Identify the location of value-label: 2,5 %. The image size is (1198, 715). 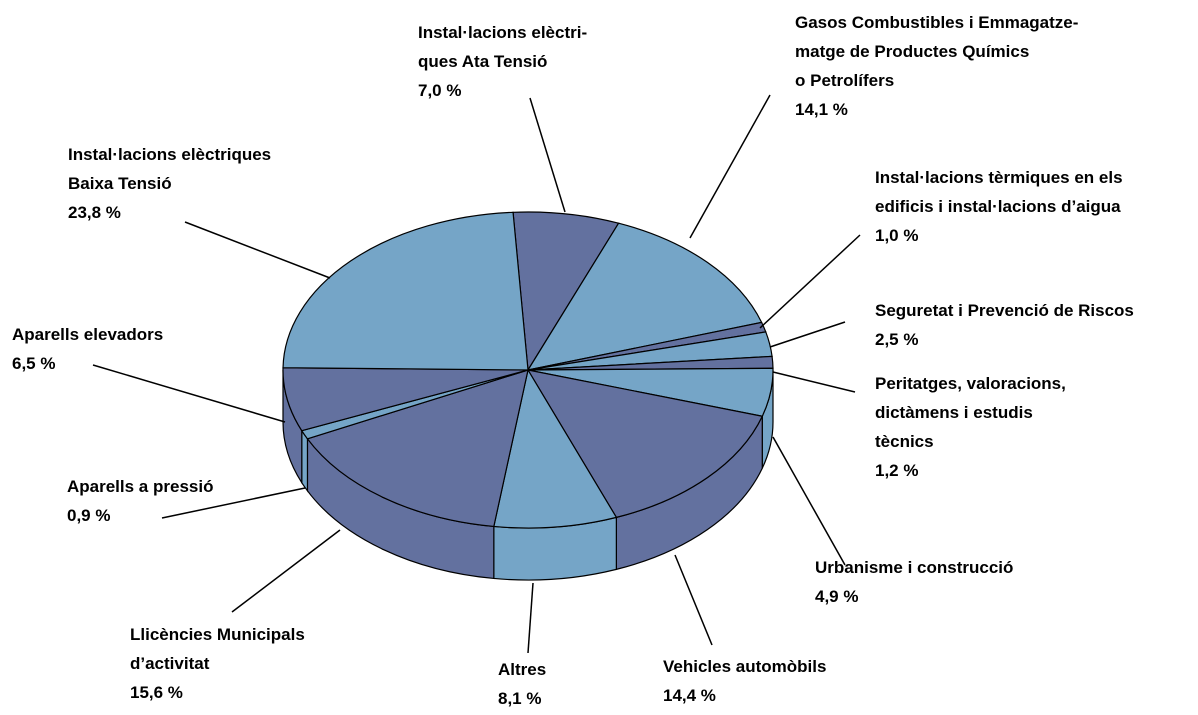
(896, 339).